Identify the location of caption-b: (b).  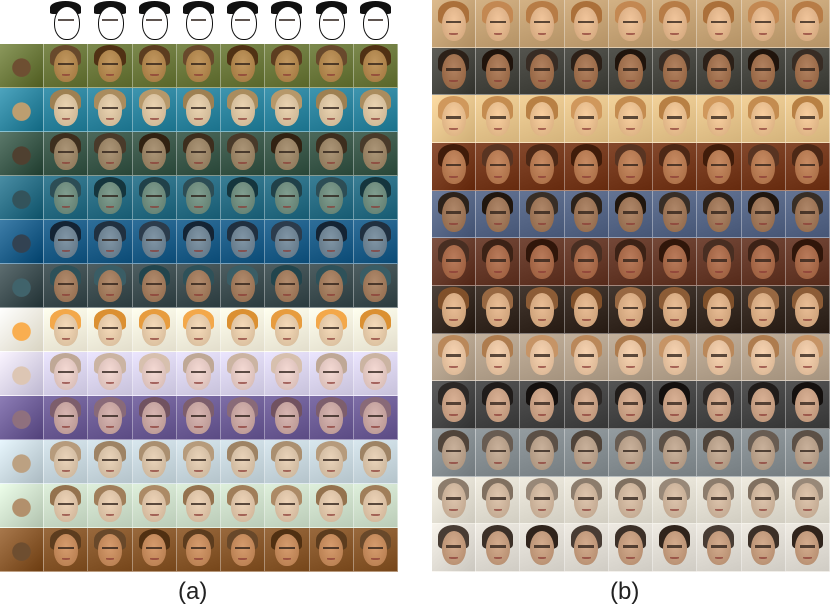
(625, 591).